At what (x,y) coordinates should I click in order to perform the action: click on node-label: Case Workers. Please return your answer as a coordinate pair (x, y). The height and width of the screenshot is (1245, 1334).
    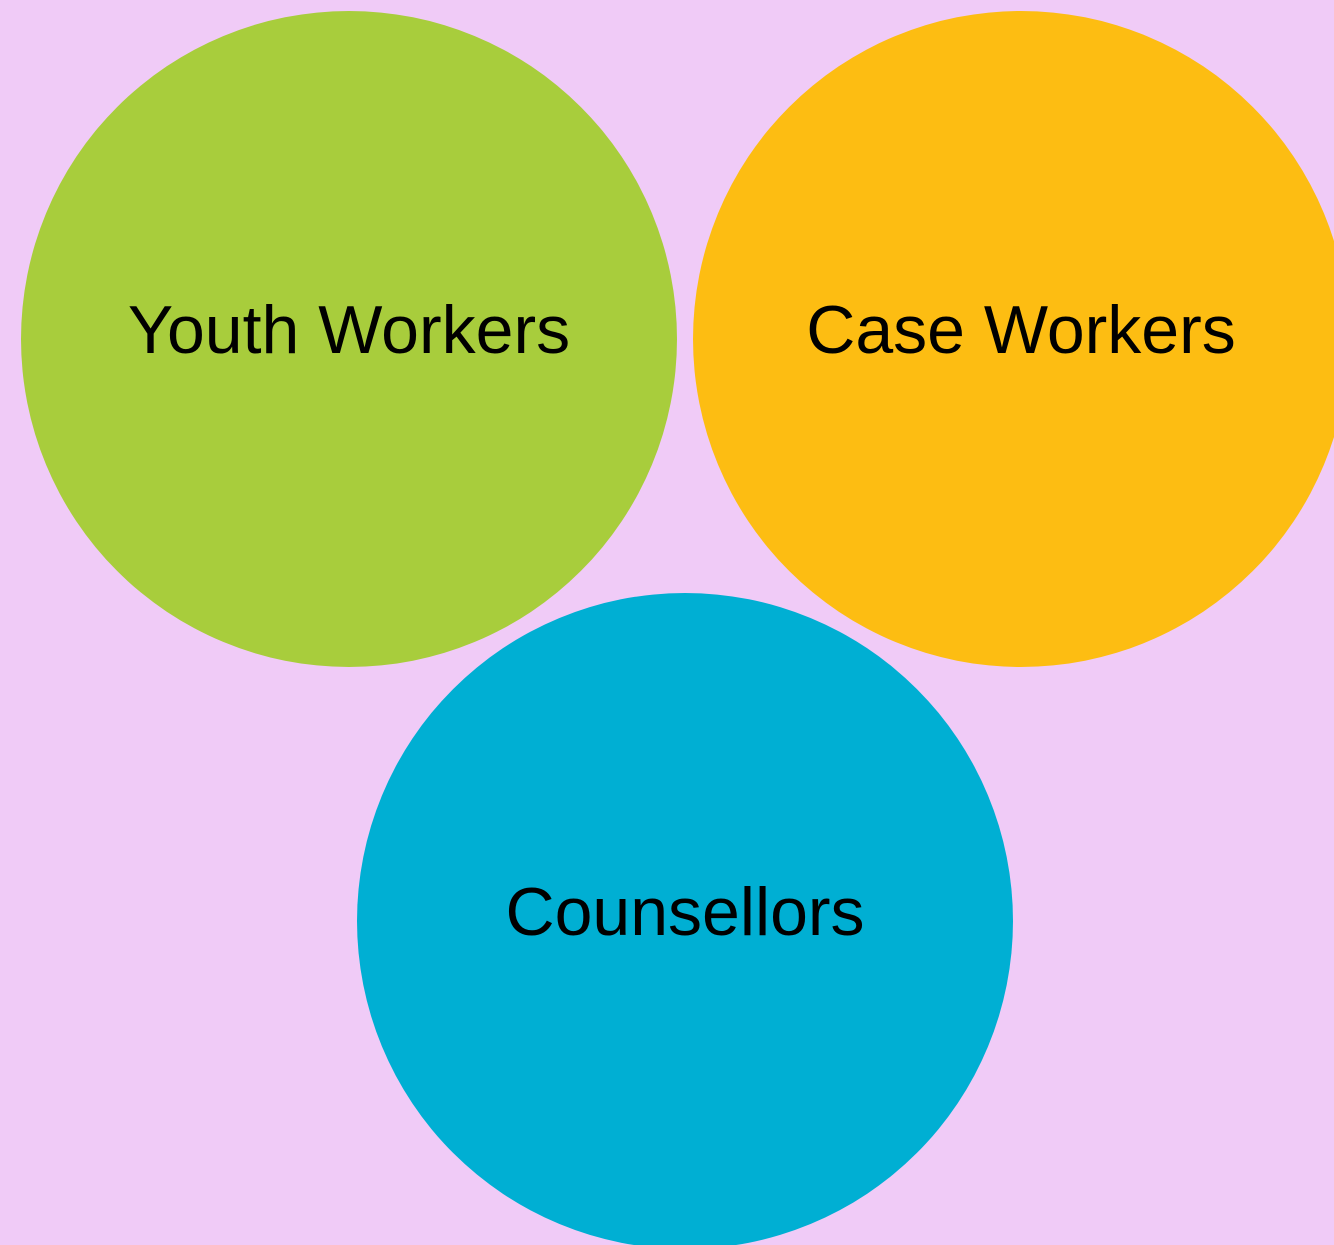
    Looking at the image, I should click on (1021, 330).